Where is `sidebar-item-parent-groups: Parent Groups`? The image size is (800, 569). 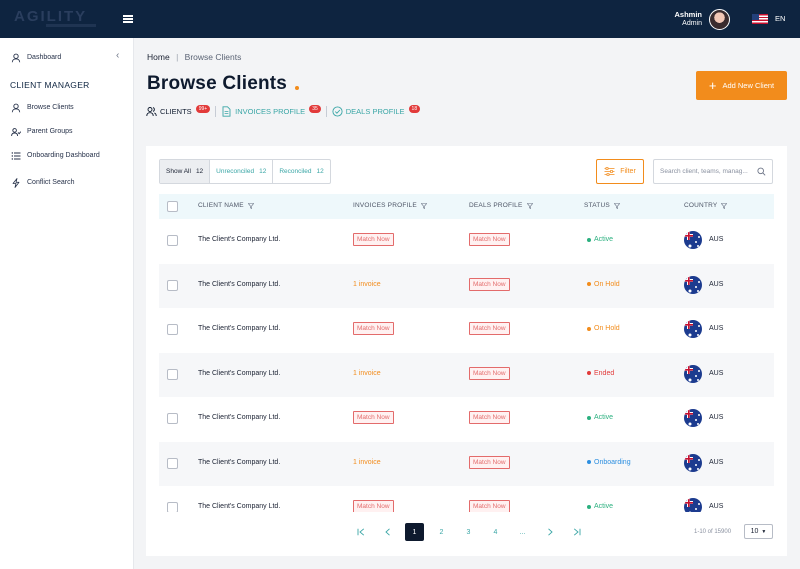 sidebar-item-parent-groups: Parent Groups is located at coordinates (41, 131).